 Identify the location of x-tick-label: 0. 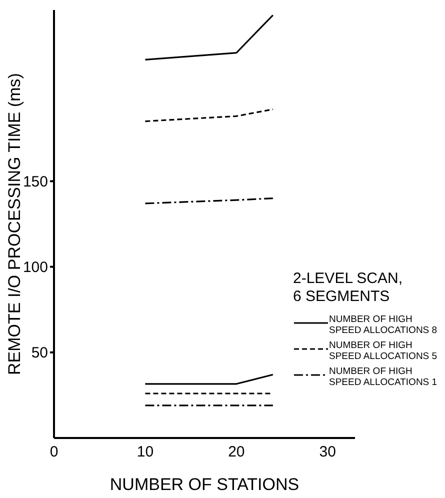
(54, 452).